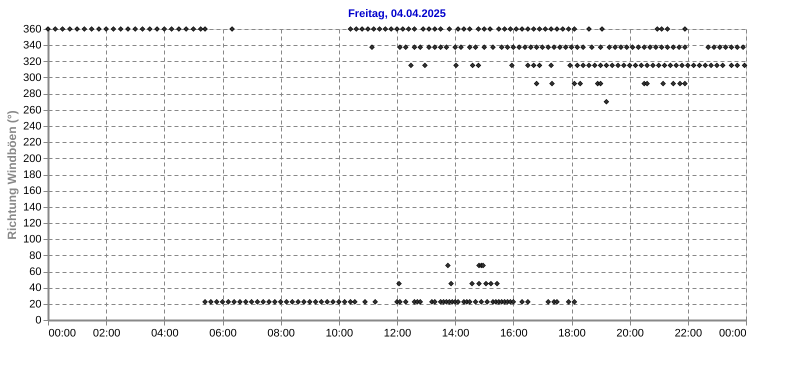  Describe the element at coordinates (32, 30) in the screenshot. I see `y-tick-label: 360` at that location.